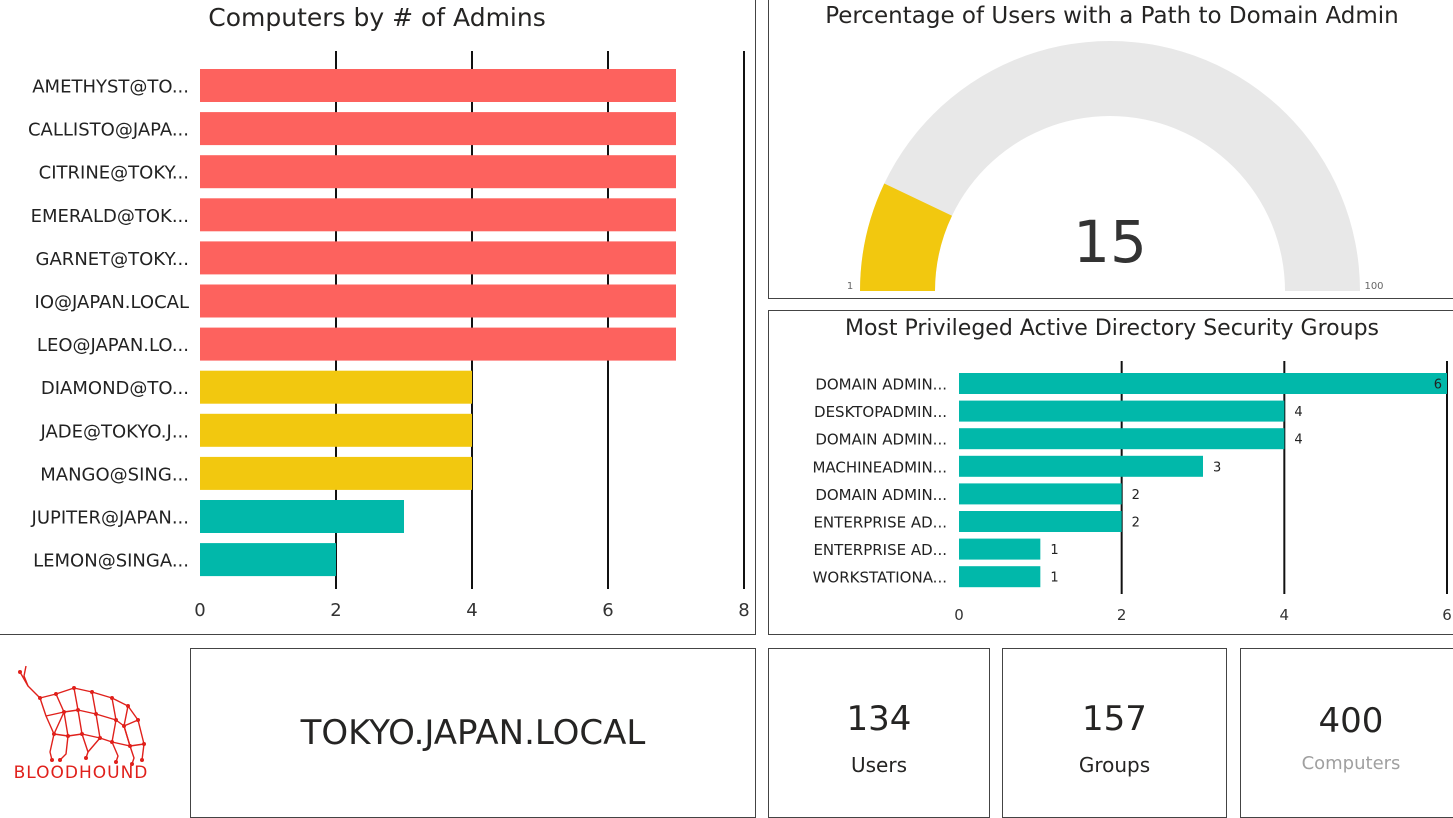  What do you see at coordinates (1438, 385) in the screenshot?
I see `data-label: 6` at bounding box center [1438, 385].